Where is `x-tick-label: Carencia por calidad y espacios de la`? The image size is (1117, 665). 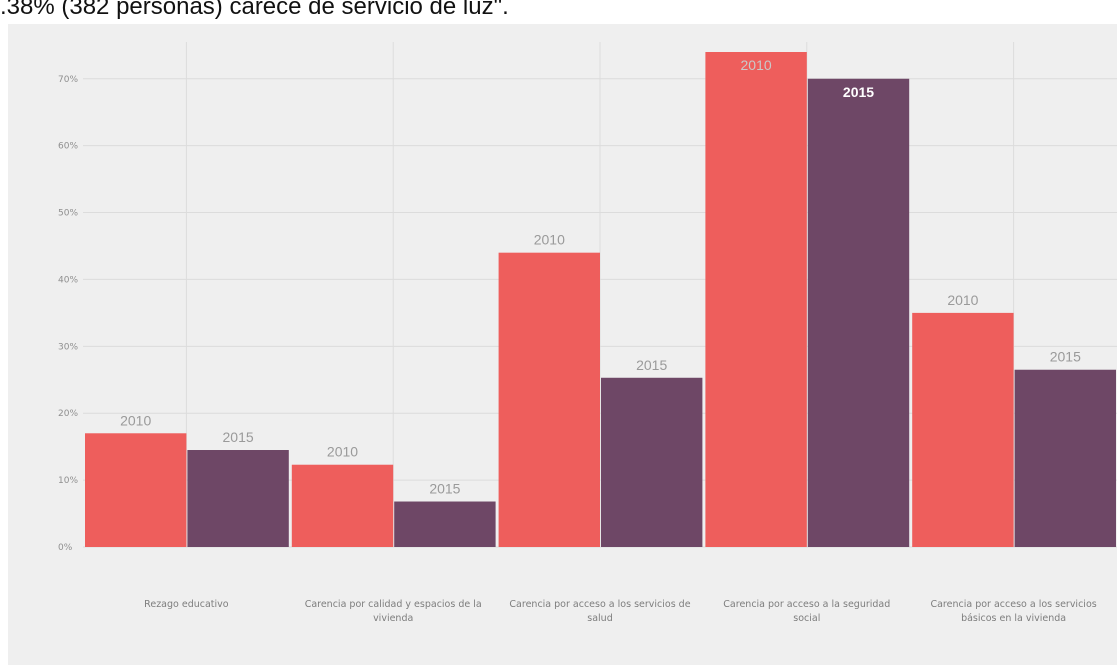 x-tick-label: Carencia por calidad y espacios de la is located at coordinates (393, 604).